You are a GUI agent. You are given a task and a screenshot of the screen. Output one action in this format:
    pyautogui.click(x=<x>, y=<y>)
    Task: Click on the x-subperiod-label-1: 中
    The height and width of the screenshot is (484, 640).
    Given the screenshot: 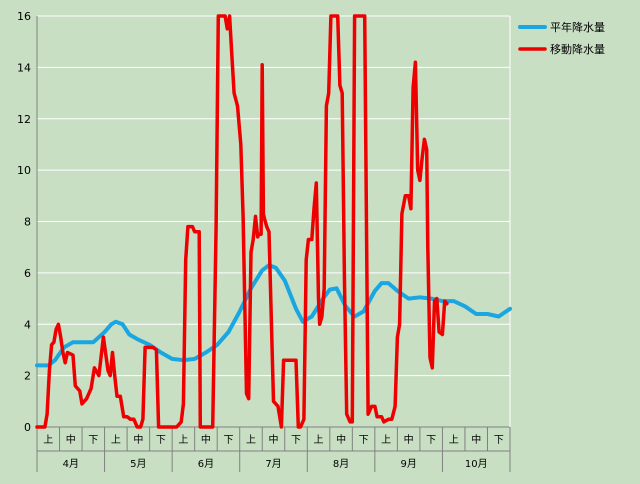 What is the action you would take?
    pyautogui.click(x=71, y=439)
    